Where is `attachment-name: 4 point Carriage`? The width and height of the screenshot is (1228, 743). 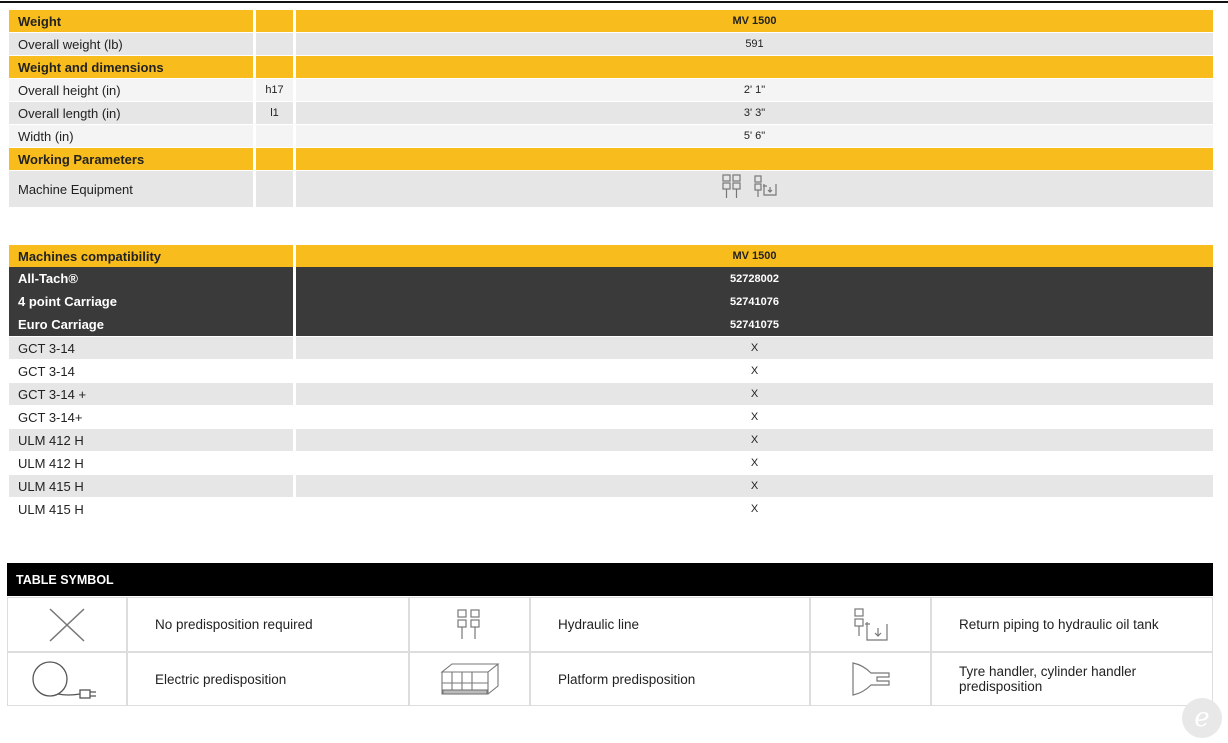 attachment-name: 4 point Carriage is located at coordinates (151, 301).